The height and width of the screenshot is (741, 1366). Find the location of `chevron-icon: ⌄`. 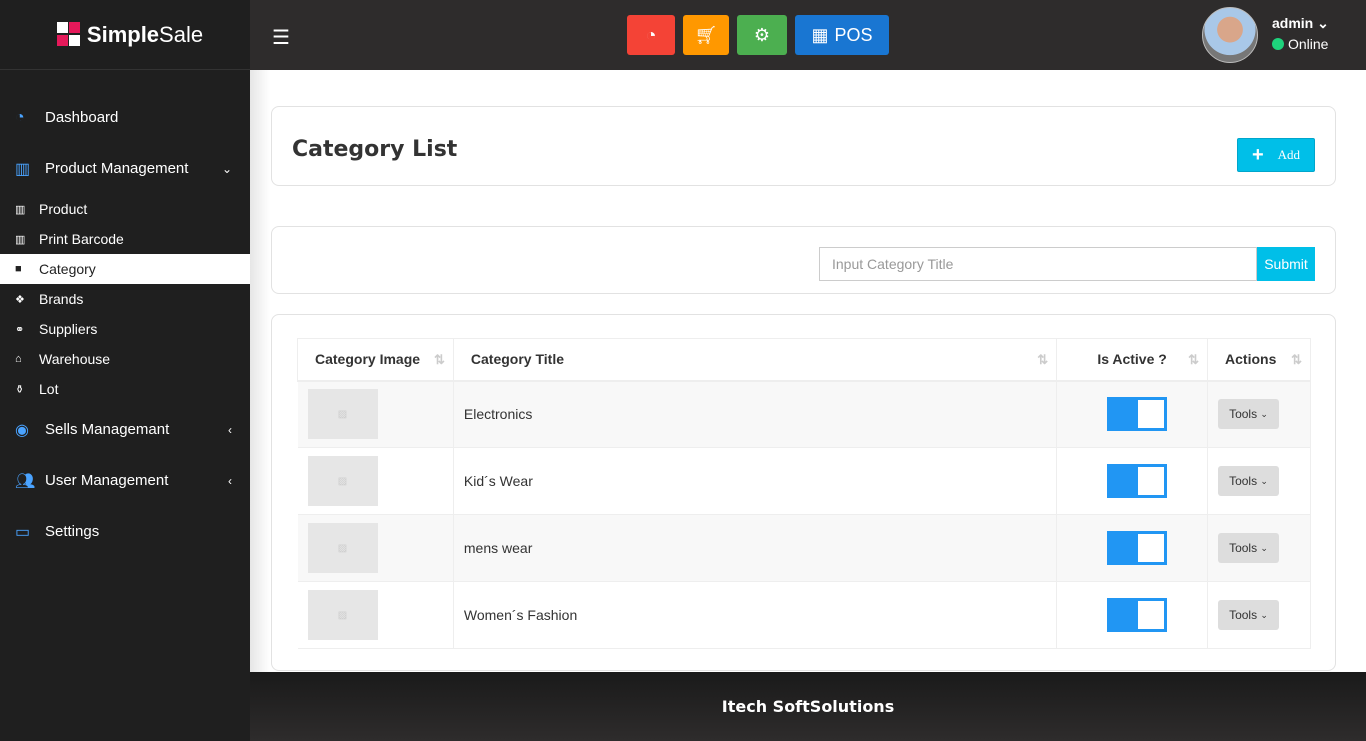

chevron-icon: ⌄ is located at coordinates (226, 168).